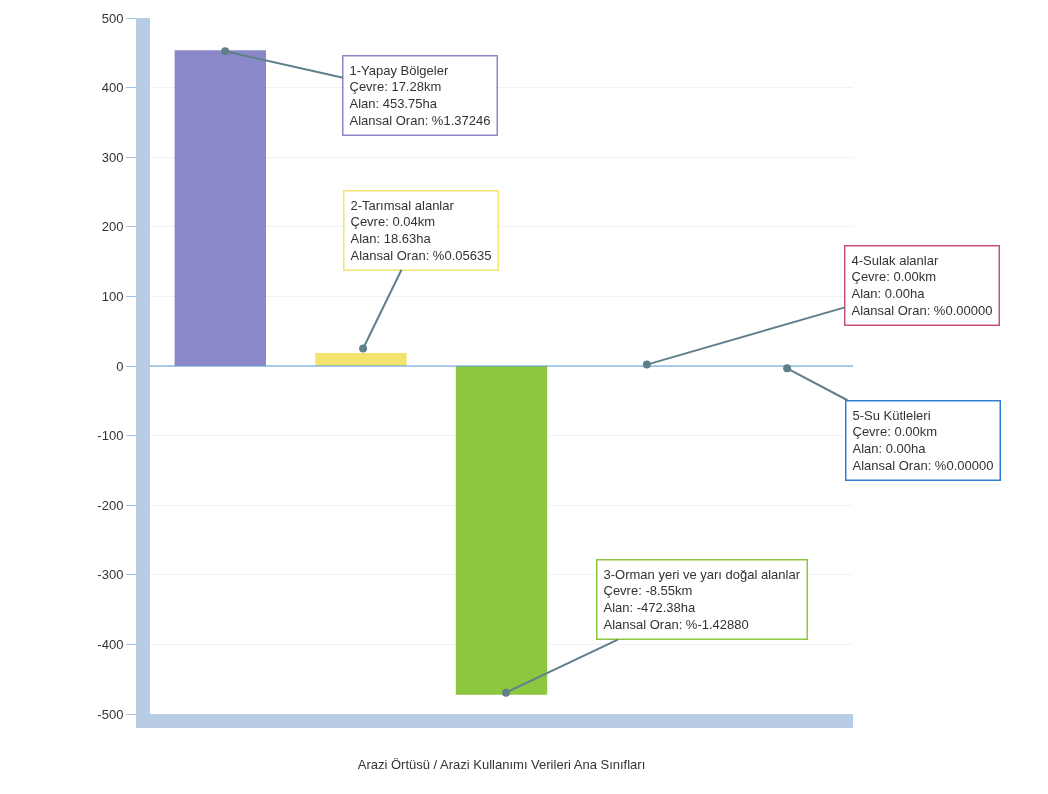  I want to click on data-label: 4-Sulak alanlar Çevre: 0.00km Alan: 0.00ha Alansal Oran: %0.00000, so click(922, 285).